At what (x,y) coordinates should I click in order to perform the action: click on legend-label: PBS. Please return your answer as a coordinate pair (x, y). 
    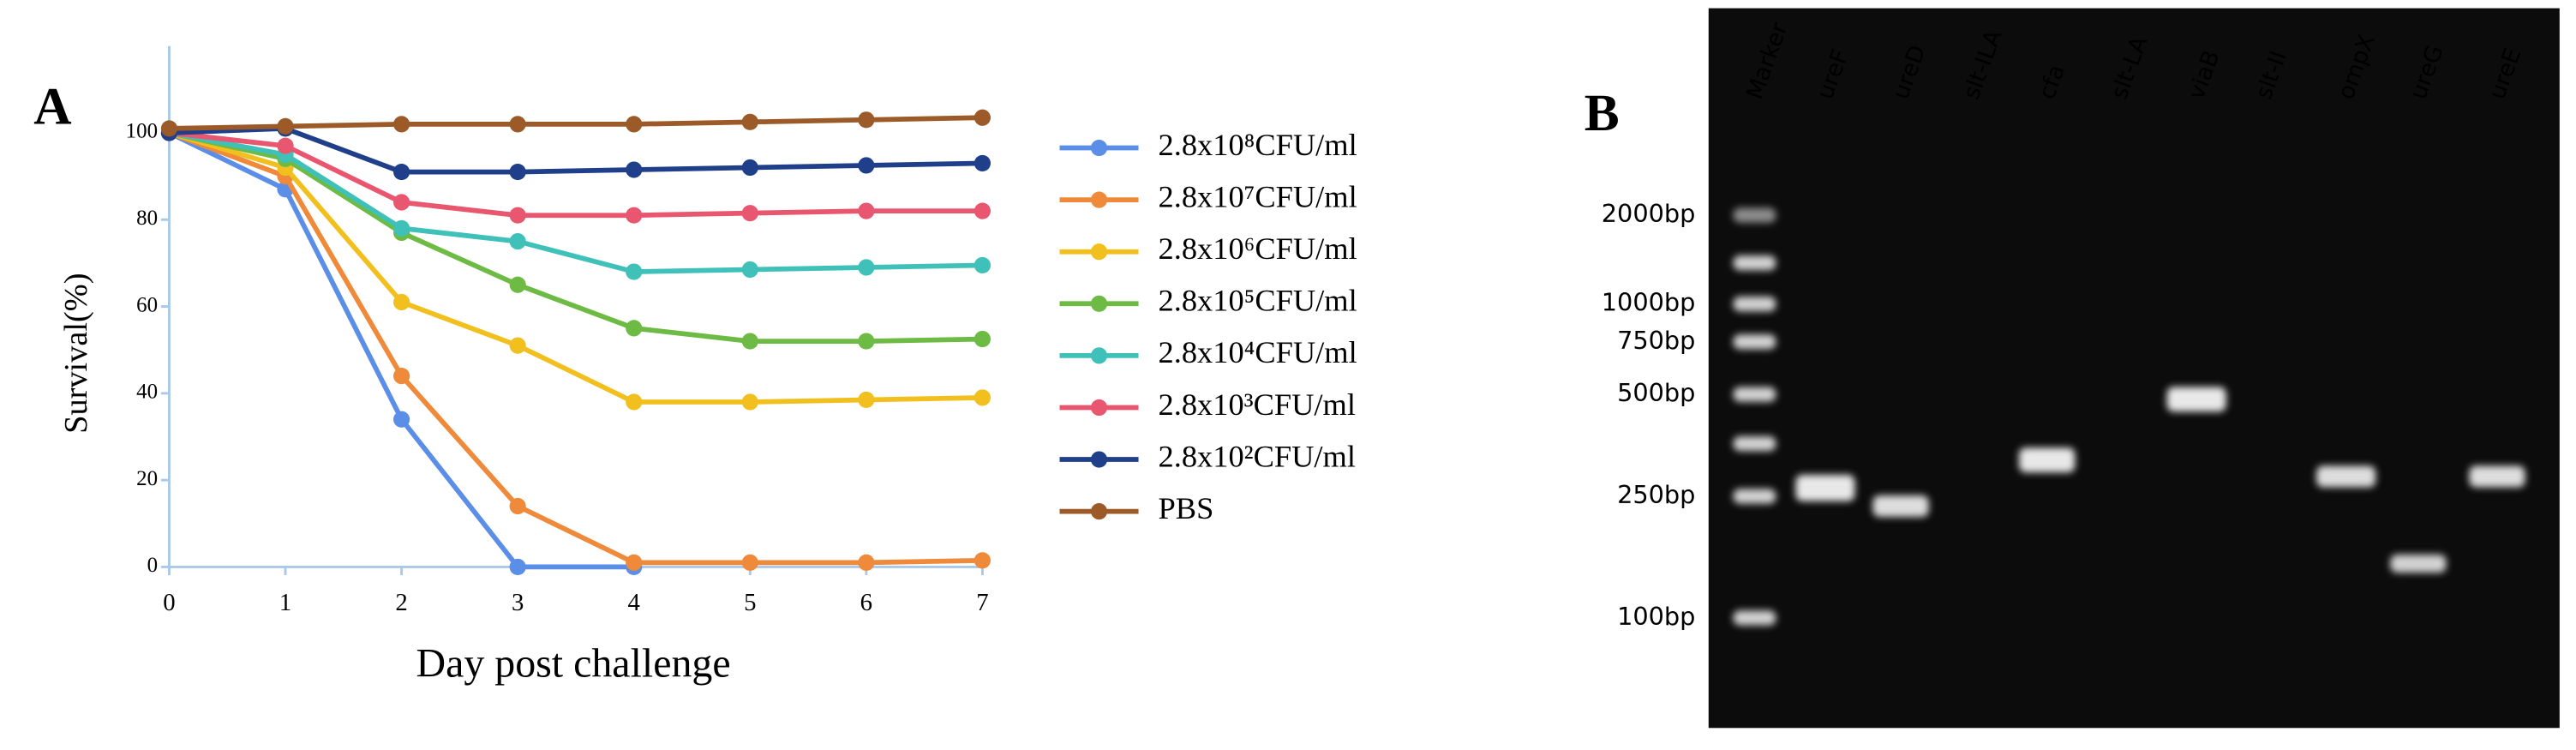
    Looking at the image, I should click on (1186, 508).